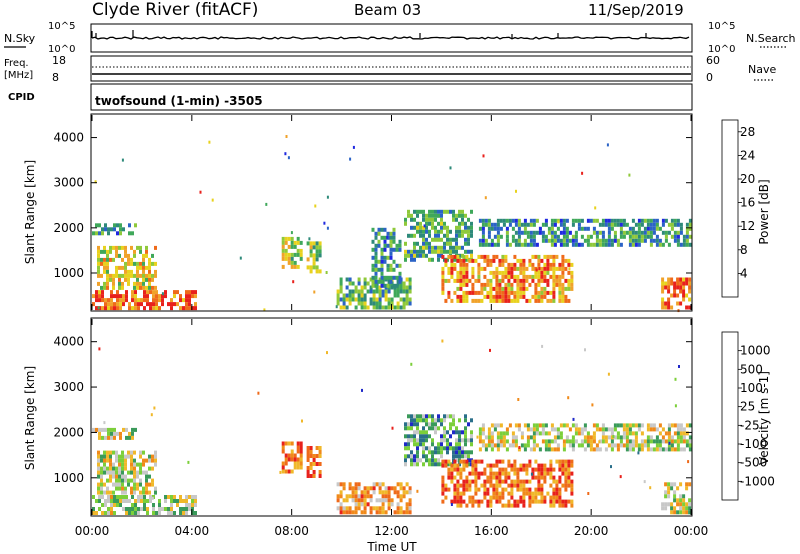  What do you see at coordinates (391, 547) in the screenshot?
I see `x-axis-label: Time UT` at bounding box center [391, 547].